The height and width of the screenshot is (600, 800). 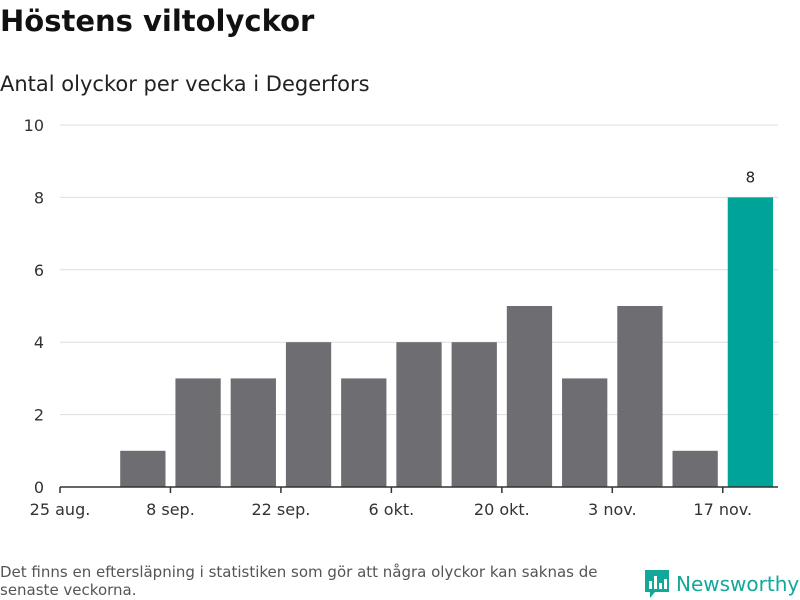 What do you see at coordinates (60, 509) in the screenshot?
I see `x-tick-label: 25 aug.` at bounding box center [60, 509].